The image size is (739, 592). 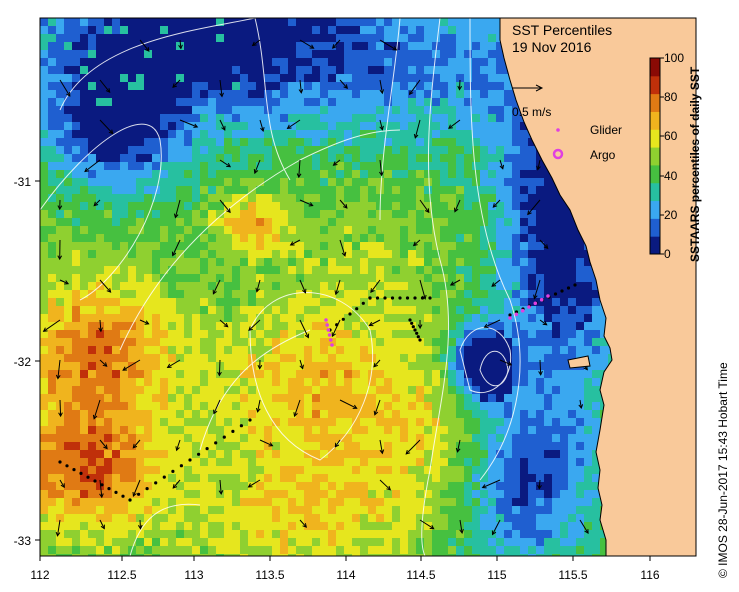 What do you see at coordinates (723, 470) in the screenshot?
I see `imos-credit: © IMOS 28-Jun-2017 15:43 Hobart Time` at bounding box center [723, 470].